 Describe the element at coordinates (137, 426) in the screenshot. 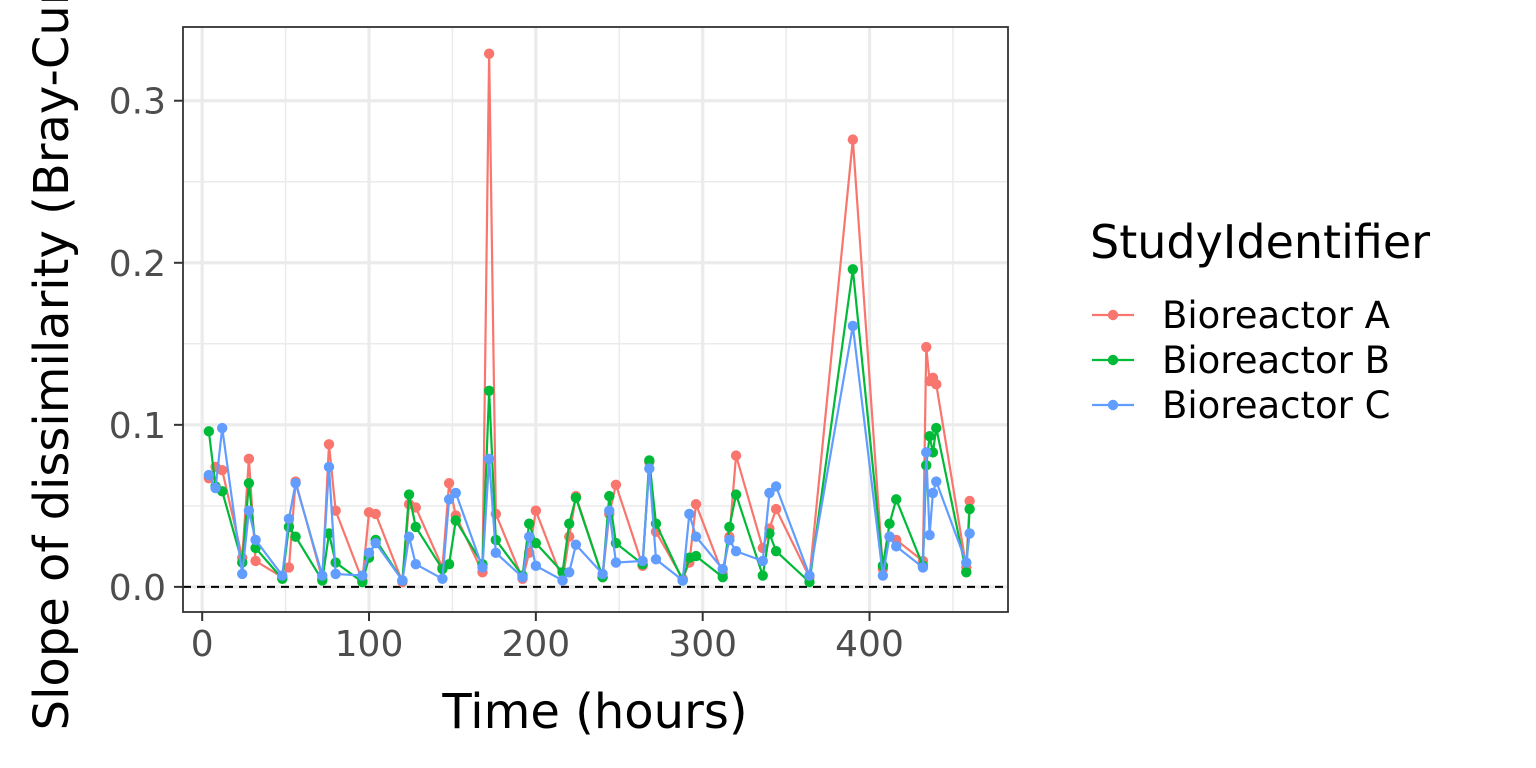

I see `y-tick-label: 0.1` at that location.